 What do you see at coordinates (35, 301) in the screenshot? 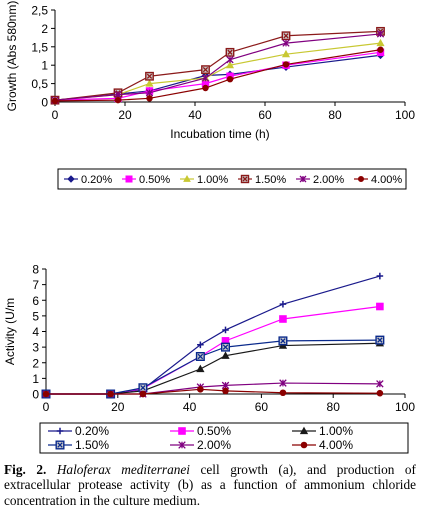
I see `y-tick-label: 6` at bounding box center [35, 301].